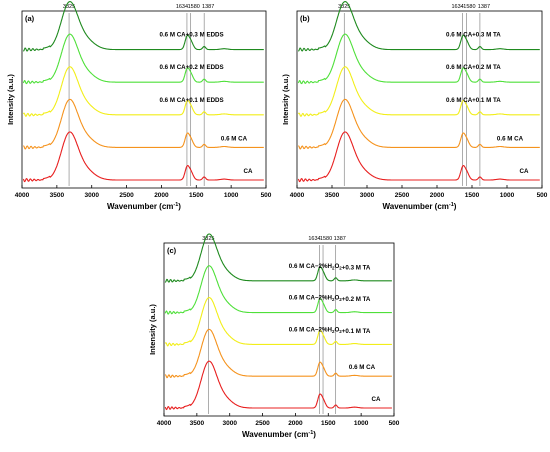 This screenshot has width=550, height=452. Describe the element at coordinates (330, 299) in the screenshot. I see `series-label-4: 0.6 M CA−2%H2O2+0.2 M TA` at that location.